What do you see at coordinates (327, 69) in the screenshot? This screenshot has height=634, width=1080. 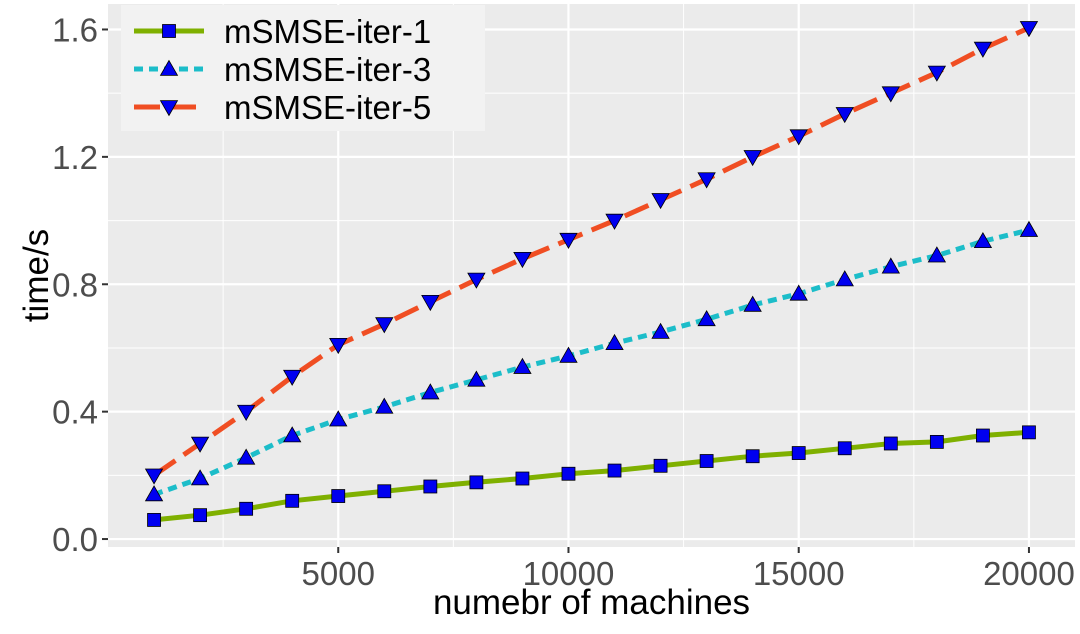 I see `legend-label: mSMSE-iter-3` at bounding box center [327, 69].